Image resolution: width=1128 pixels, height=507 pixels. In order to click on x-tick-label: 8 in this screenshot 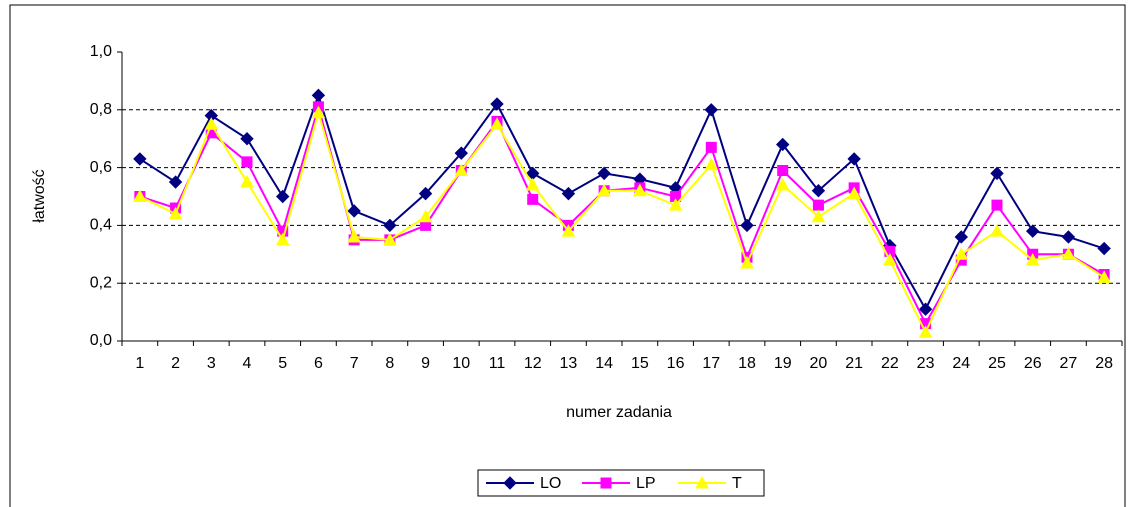, I will do `click(389, 363)`.